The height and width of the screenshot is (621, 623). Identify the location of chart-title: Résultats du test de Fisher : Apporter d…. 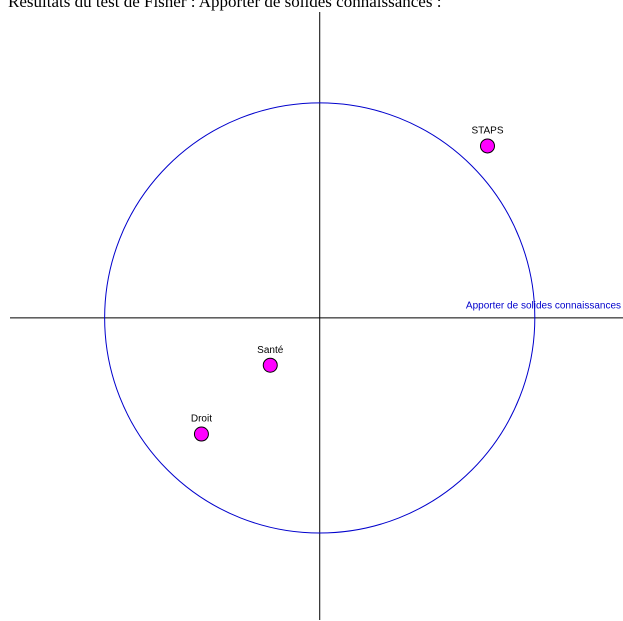
(224, 5).